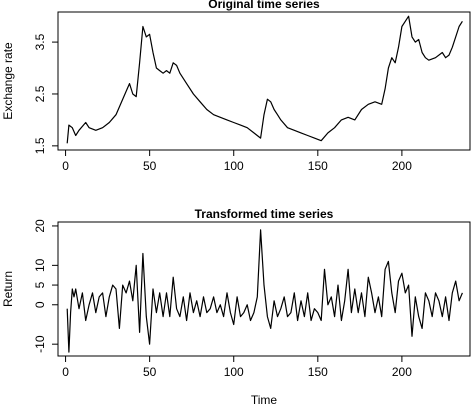  Describe the element at coordinates (40, 284) in the screenshot. I see `y-tick-label: 5` at that location.